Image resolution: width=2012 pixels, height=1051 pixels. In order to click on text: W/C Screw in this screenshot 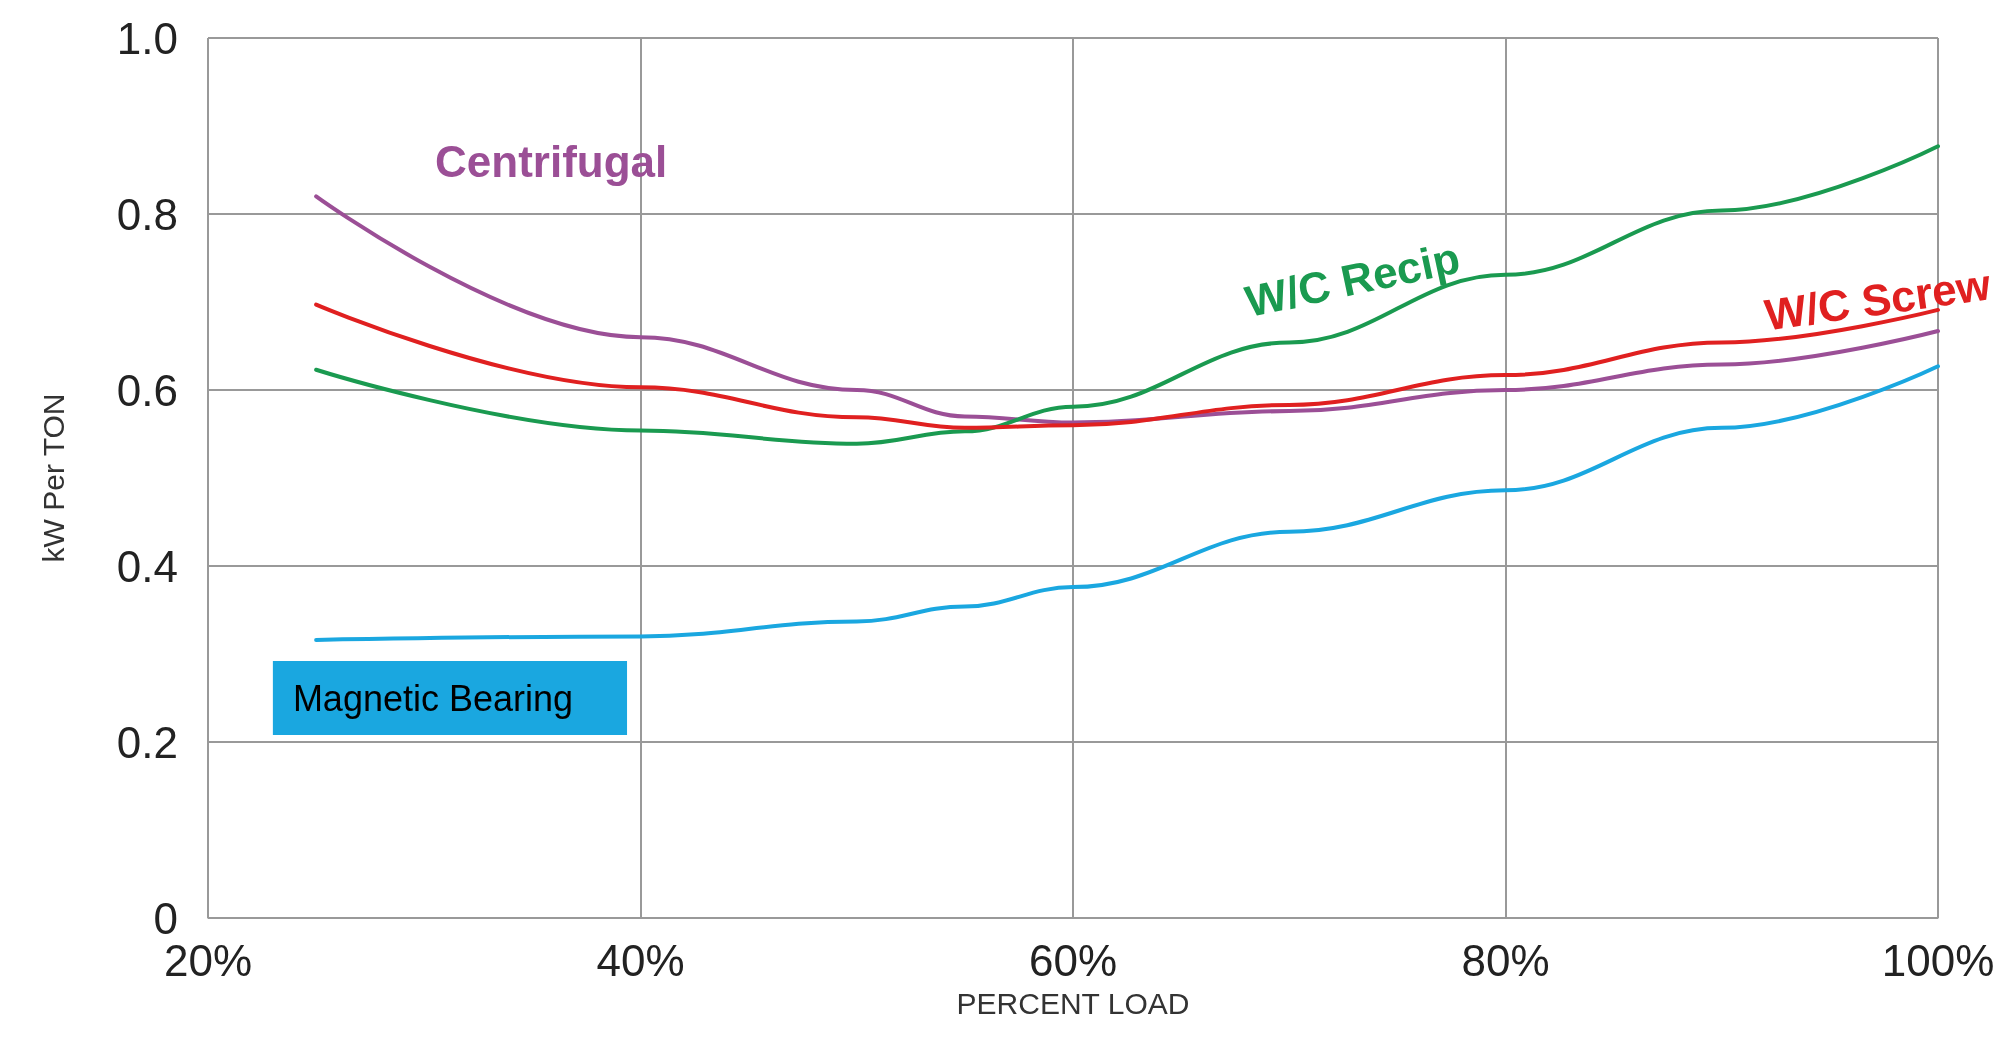, I will do `click(1878, 299)`.